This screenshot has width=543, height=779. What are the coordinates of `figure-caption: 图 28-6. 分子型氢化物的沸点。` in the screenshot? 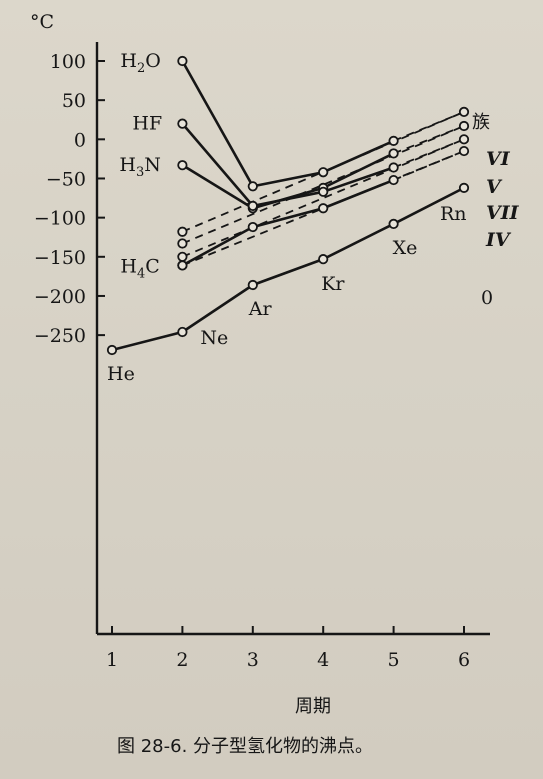 It's located at (245, 746).